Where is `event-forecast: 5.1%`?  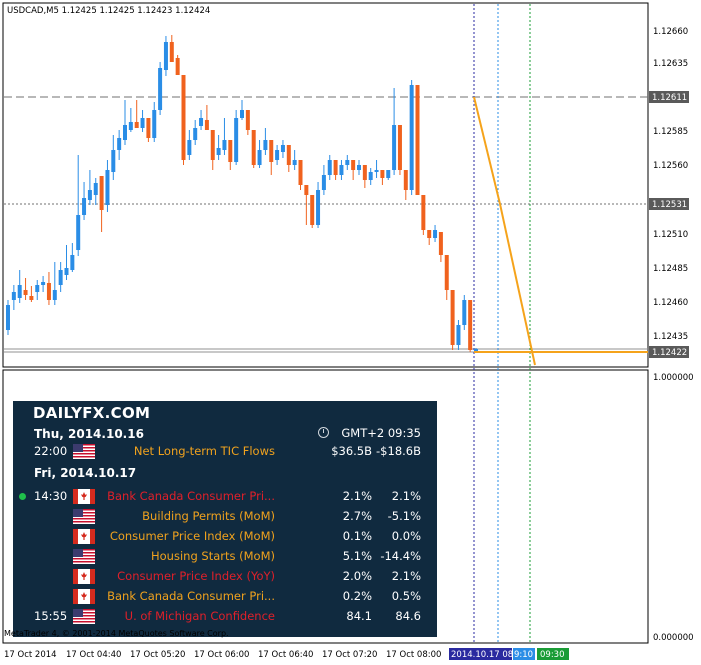
event-forecast: 5.1% is located at coordinates (357, 556).